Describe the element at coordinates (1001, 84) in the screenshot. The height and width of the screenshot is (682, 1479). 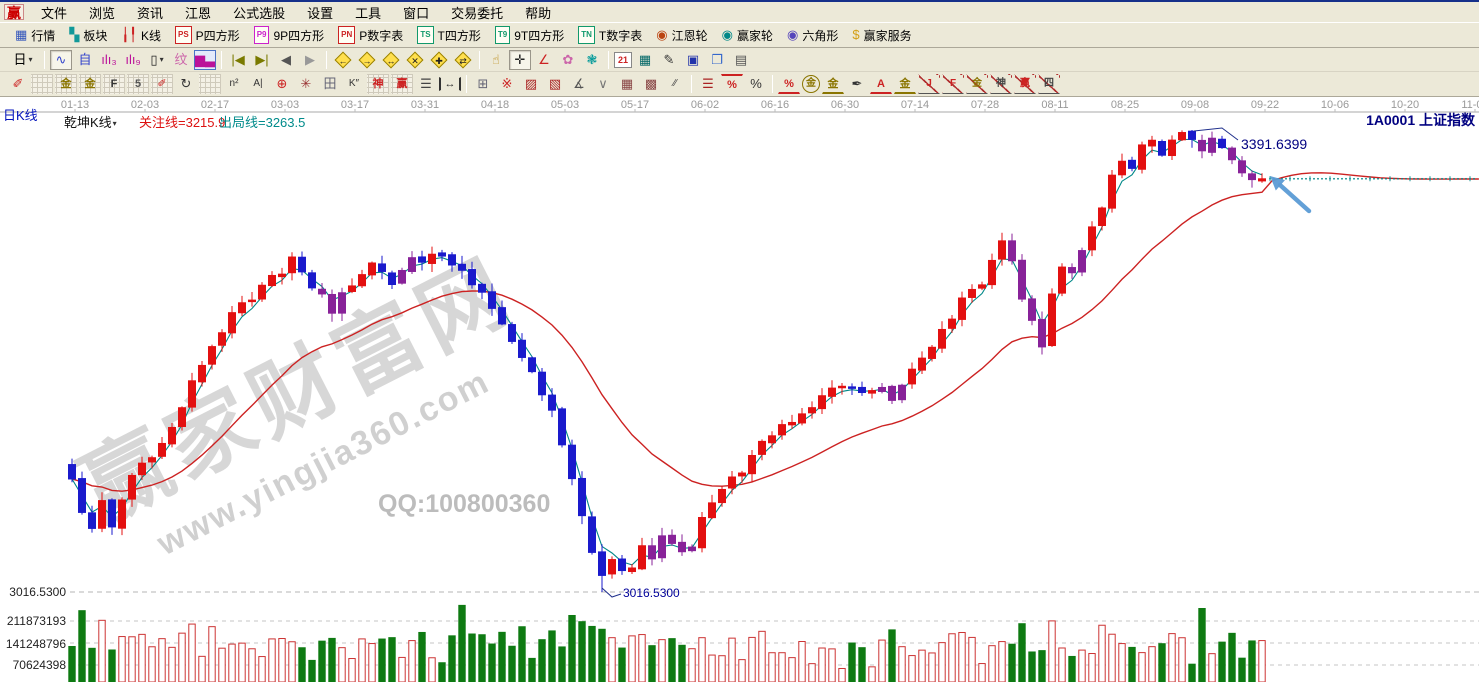
I see `tool-shen-slope-icon: 神` at that location.